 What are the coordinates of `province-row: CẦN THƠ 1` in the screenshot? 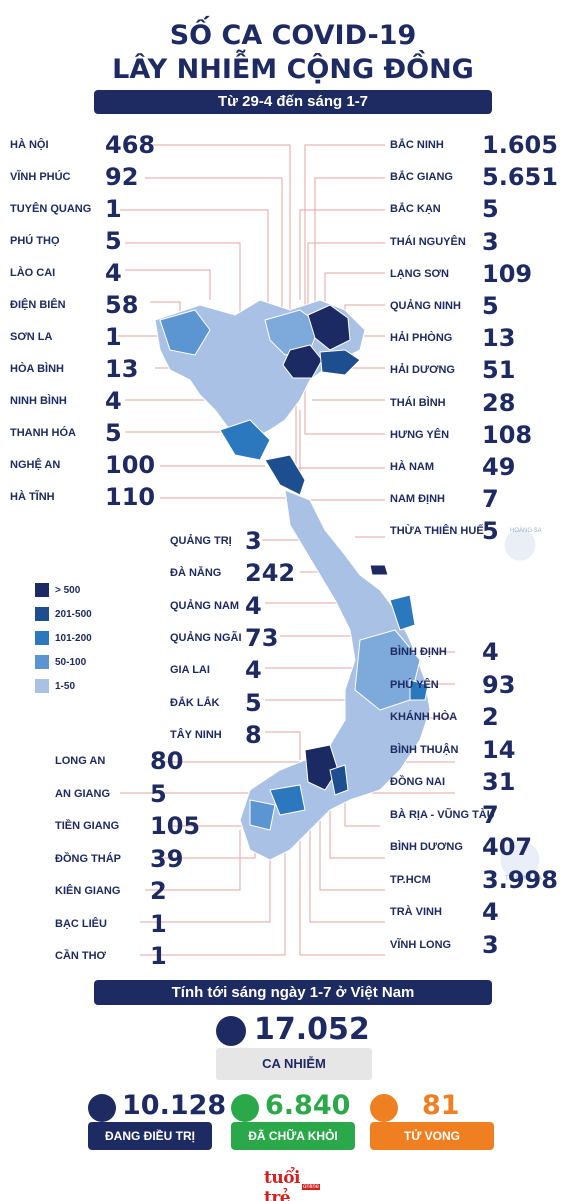 It's located at (111, 956).